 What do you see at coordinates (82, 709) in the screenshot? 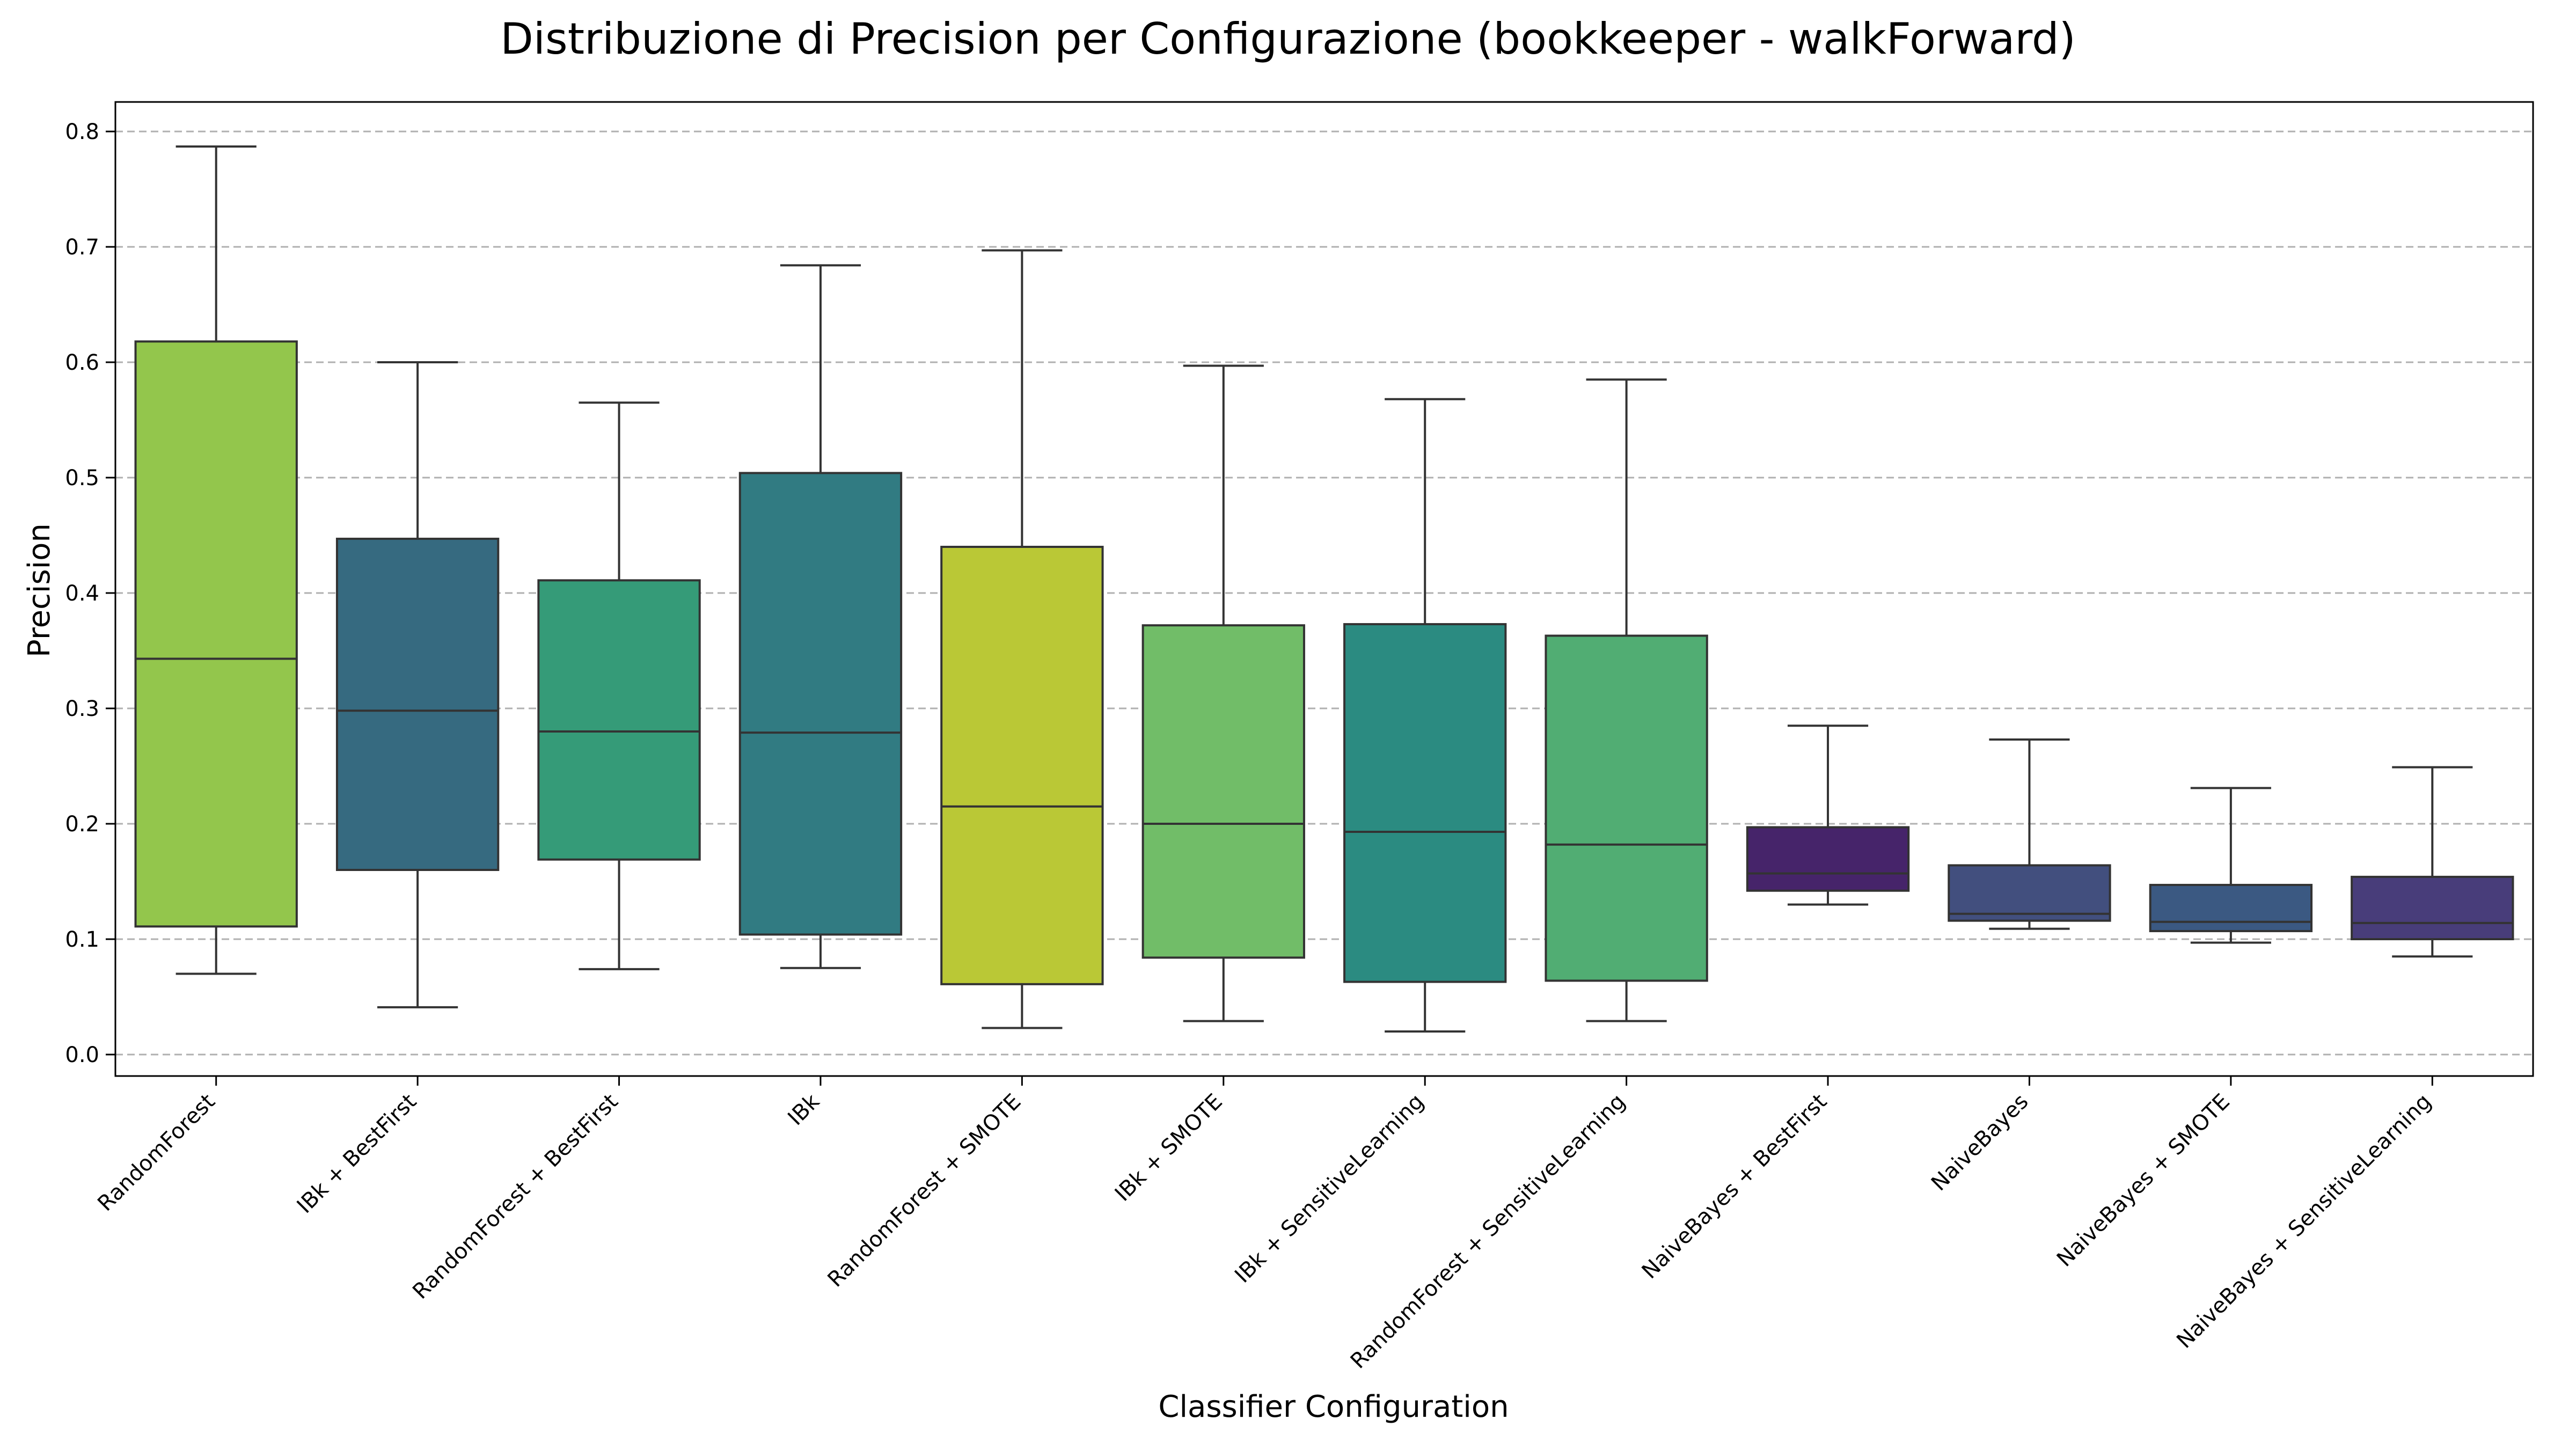
I see `y-tick-label: 0.3` at bounding box center [82, 709].